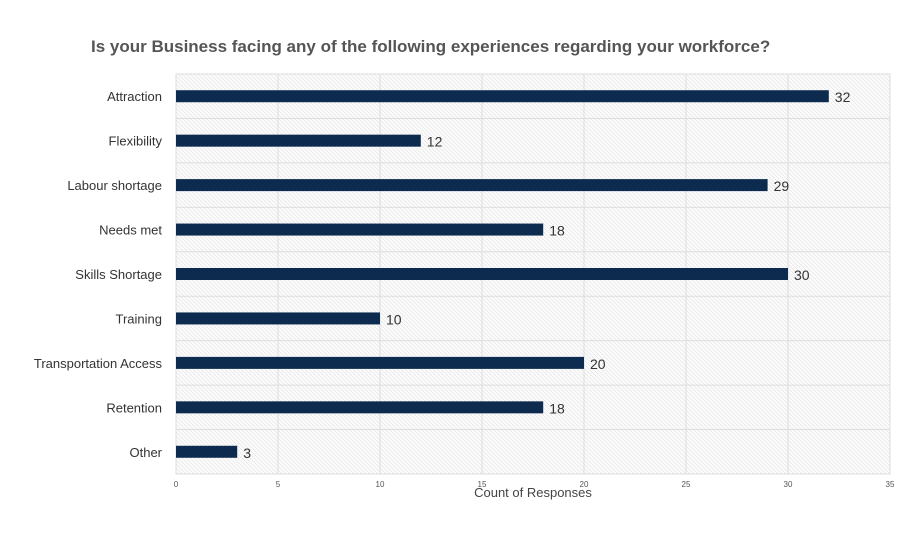 This screenshot has height=537, width=900. I want to click on category-label: Skills Shortage, so click(118, 274).